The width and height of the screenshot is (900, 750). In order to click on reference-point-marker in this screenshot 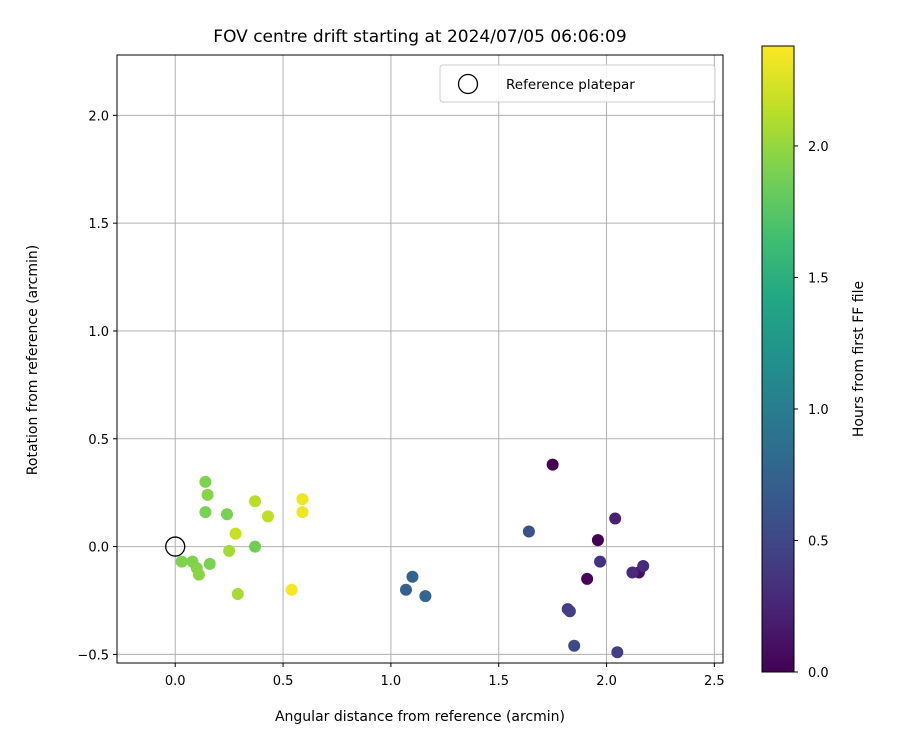, I will do `click(175, 546)`.